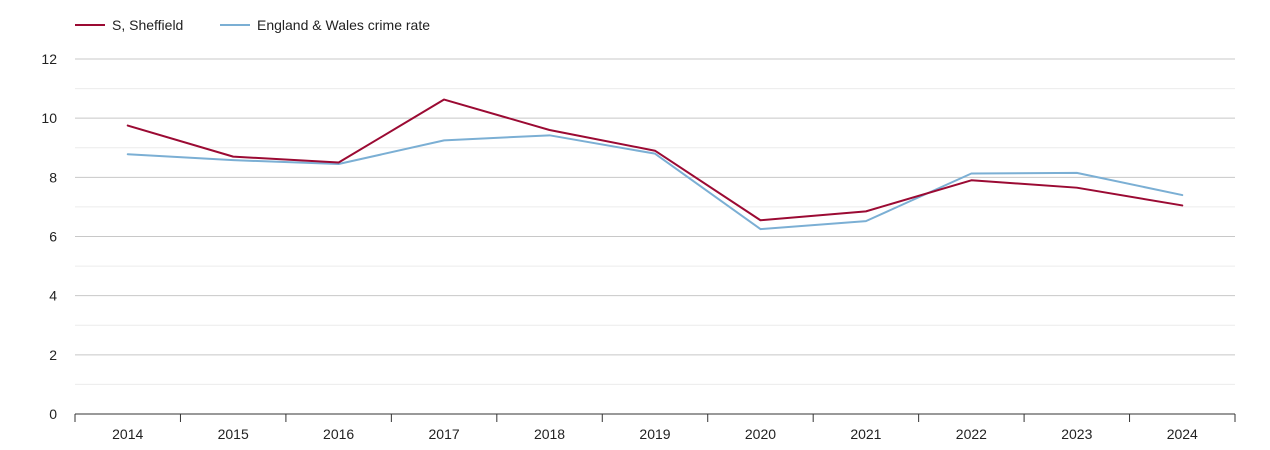 The height and width of the screenshot is (450, 1270). I want to click on legend: S, Sheffield England & Wales crime rate, so click(252, 25).